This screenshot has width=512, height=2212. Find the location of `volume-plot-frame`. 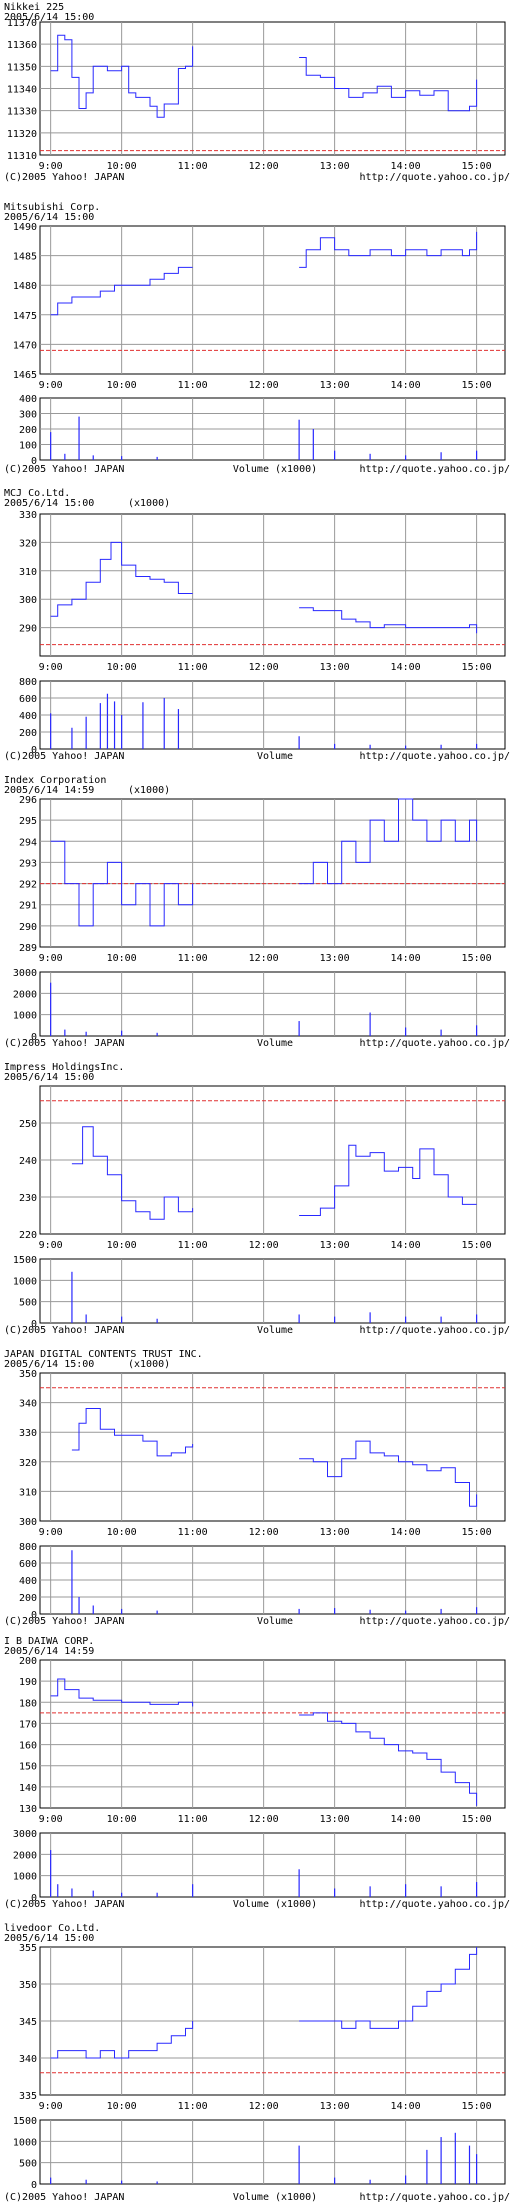

volume-plot-frame is located at coordinates (272, 1291).